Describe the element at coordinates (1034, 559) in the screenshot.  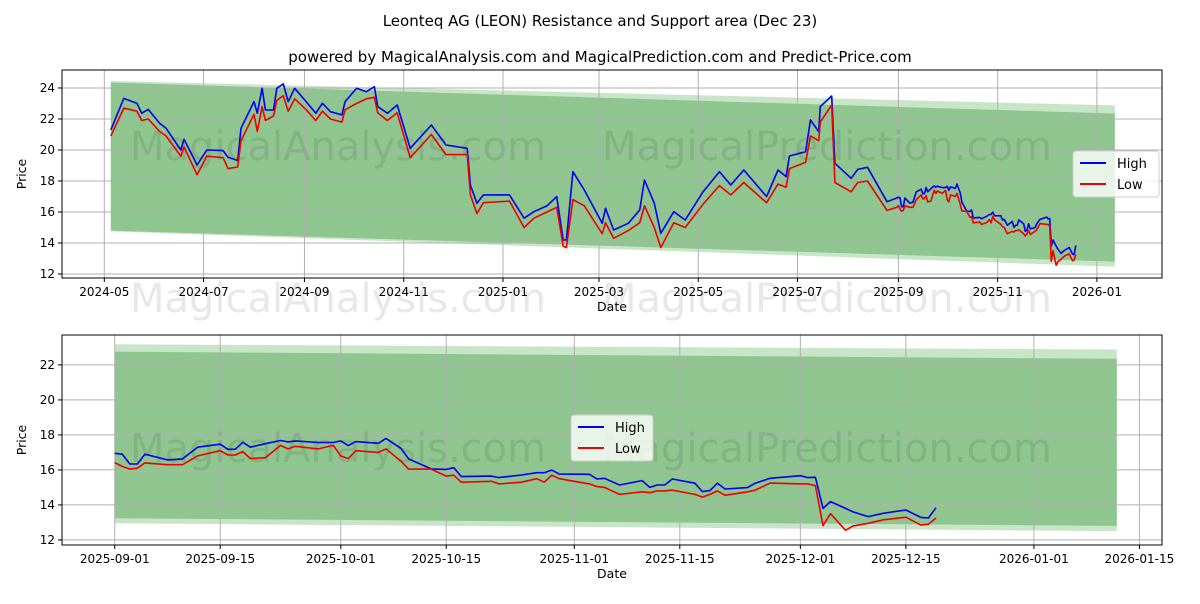
I see `x-tick-label: 2026-01-01` at that location.